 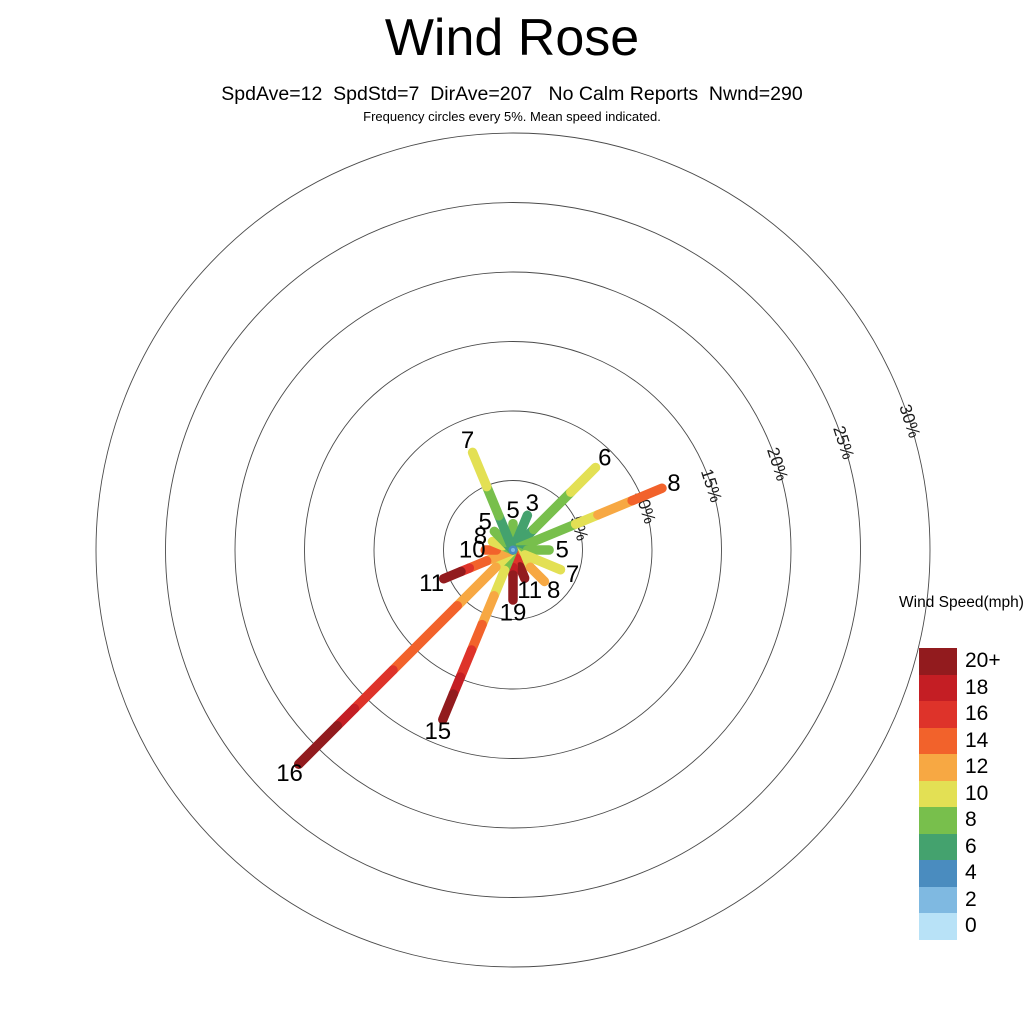 I want to click on legend: Wind Speed(mph) 20+ 18 16 14 12 10 8 6 4 2 0, so click(x=961, y=767).